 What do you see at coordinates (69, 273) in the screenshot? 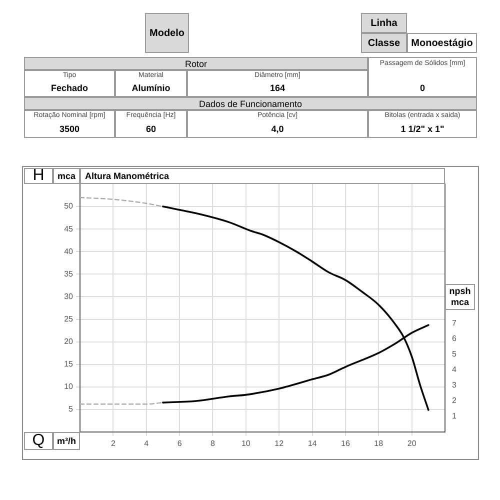
I see `y-tick-label: 35` at bounding box center [69, 273].